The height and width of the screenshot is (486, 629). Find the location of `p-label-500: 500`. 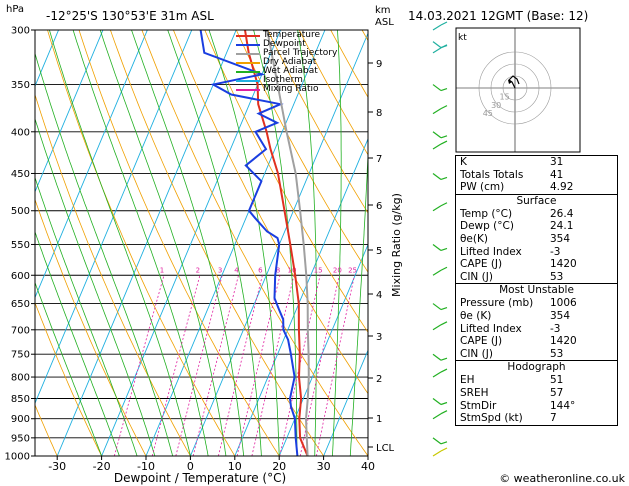

p-label-500: 500 is located at coordinates (20, 211).